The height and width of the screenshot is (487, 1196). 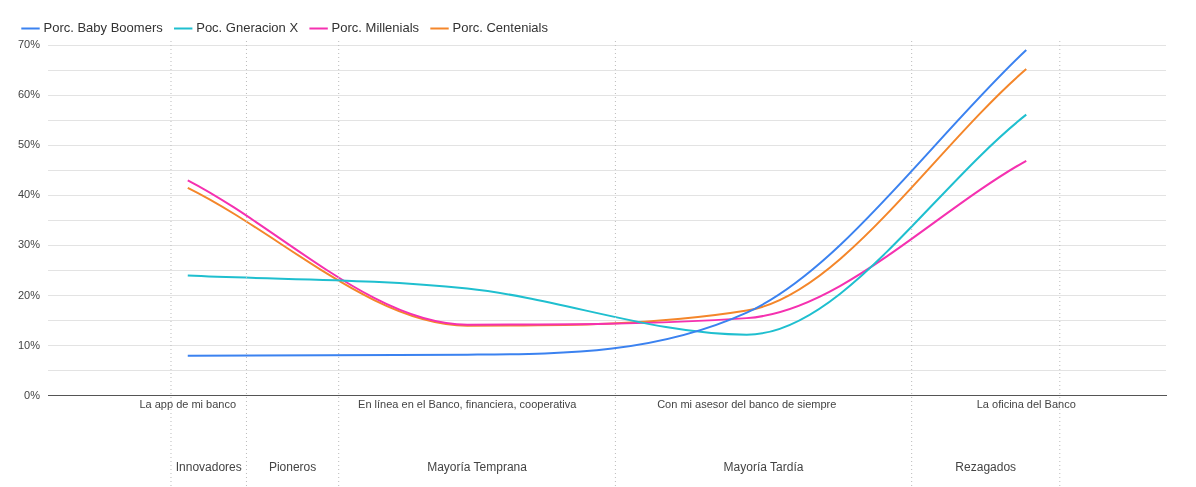 What do you see at coordinates (29, 94) in the screenshot?
I see `y-tick-label: 60%` at bounding box center [29, 94].